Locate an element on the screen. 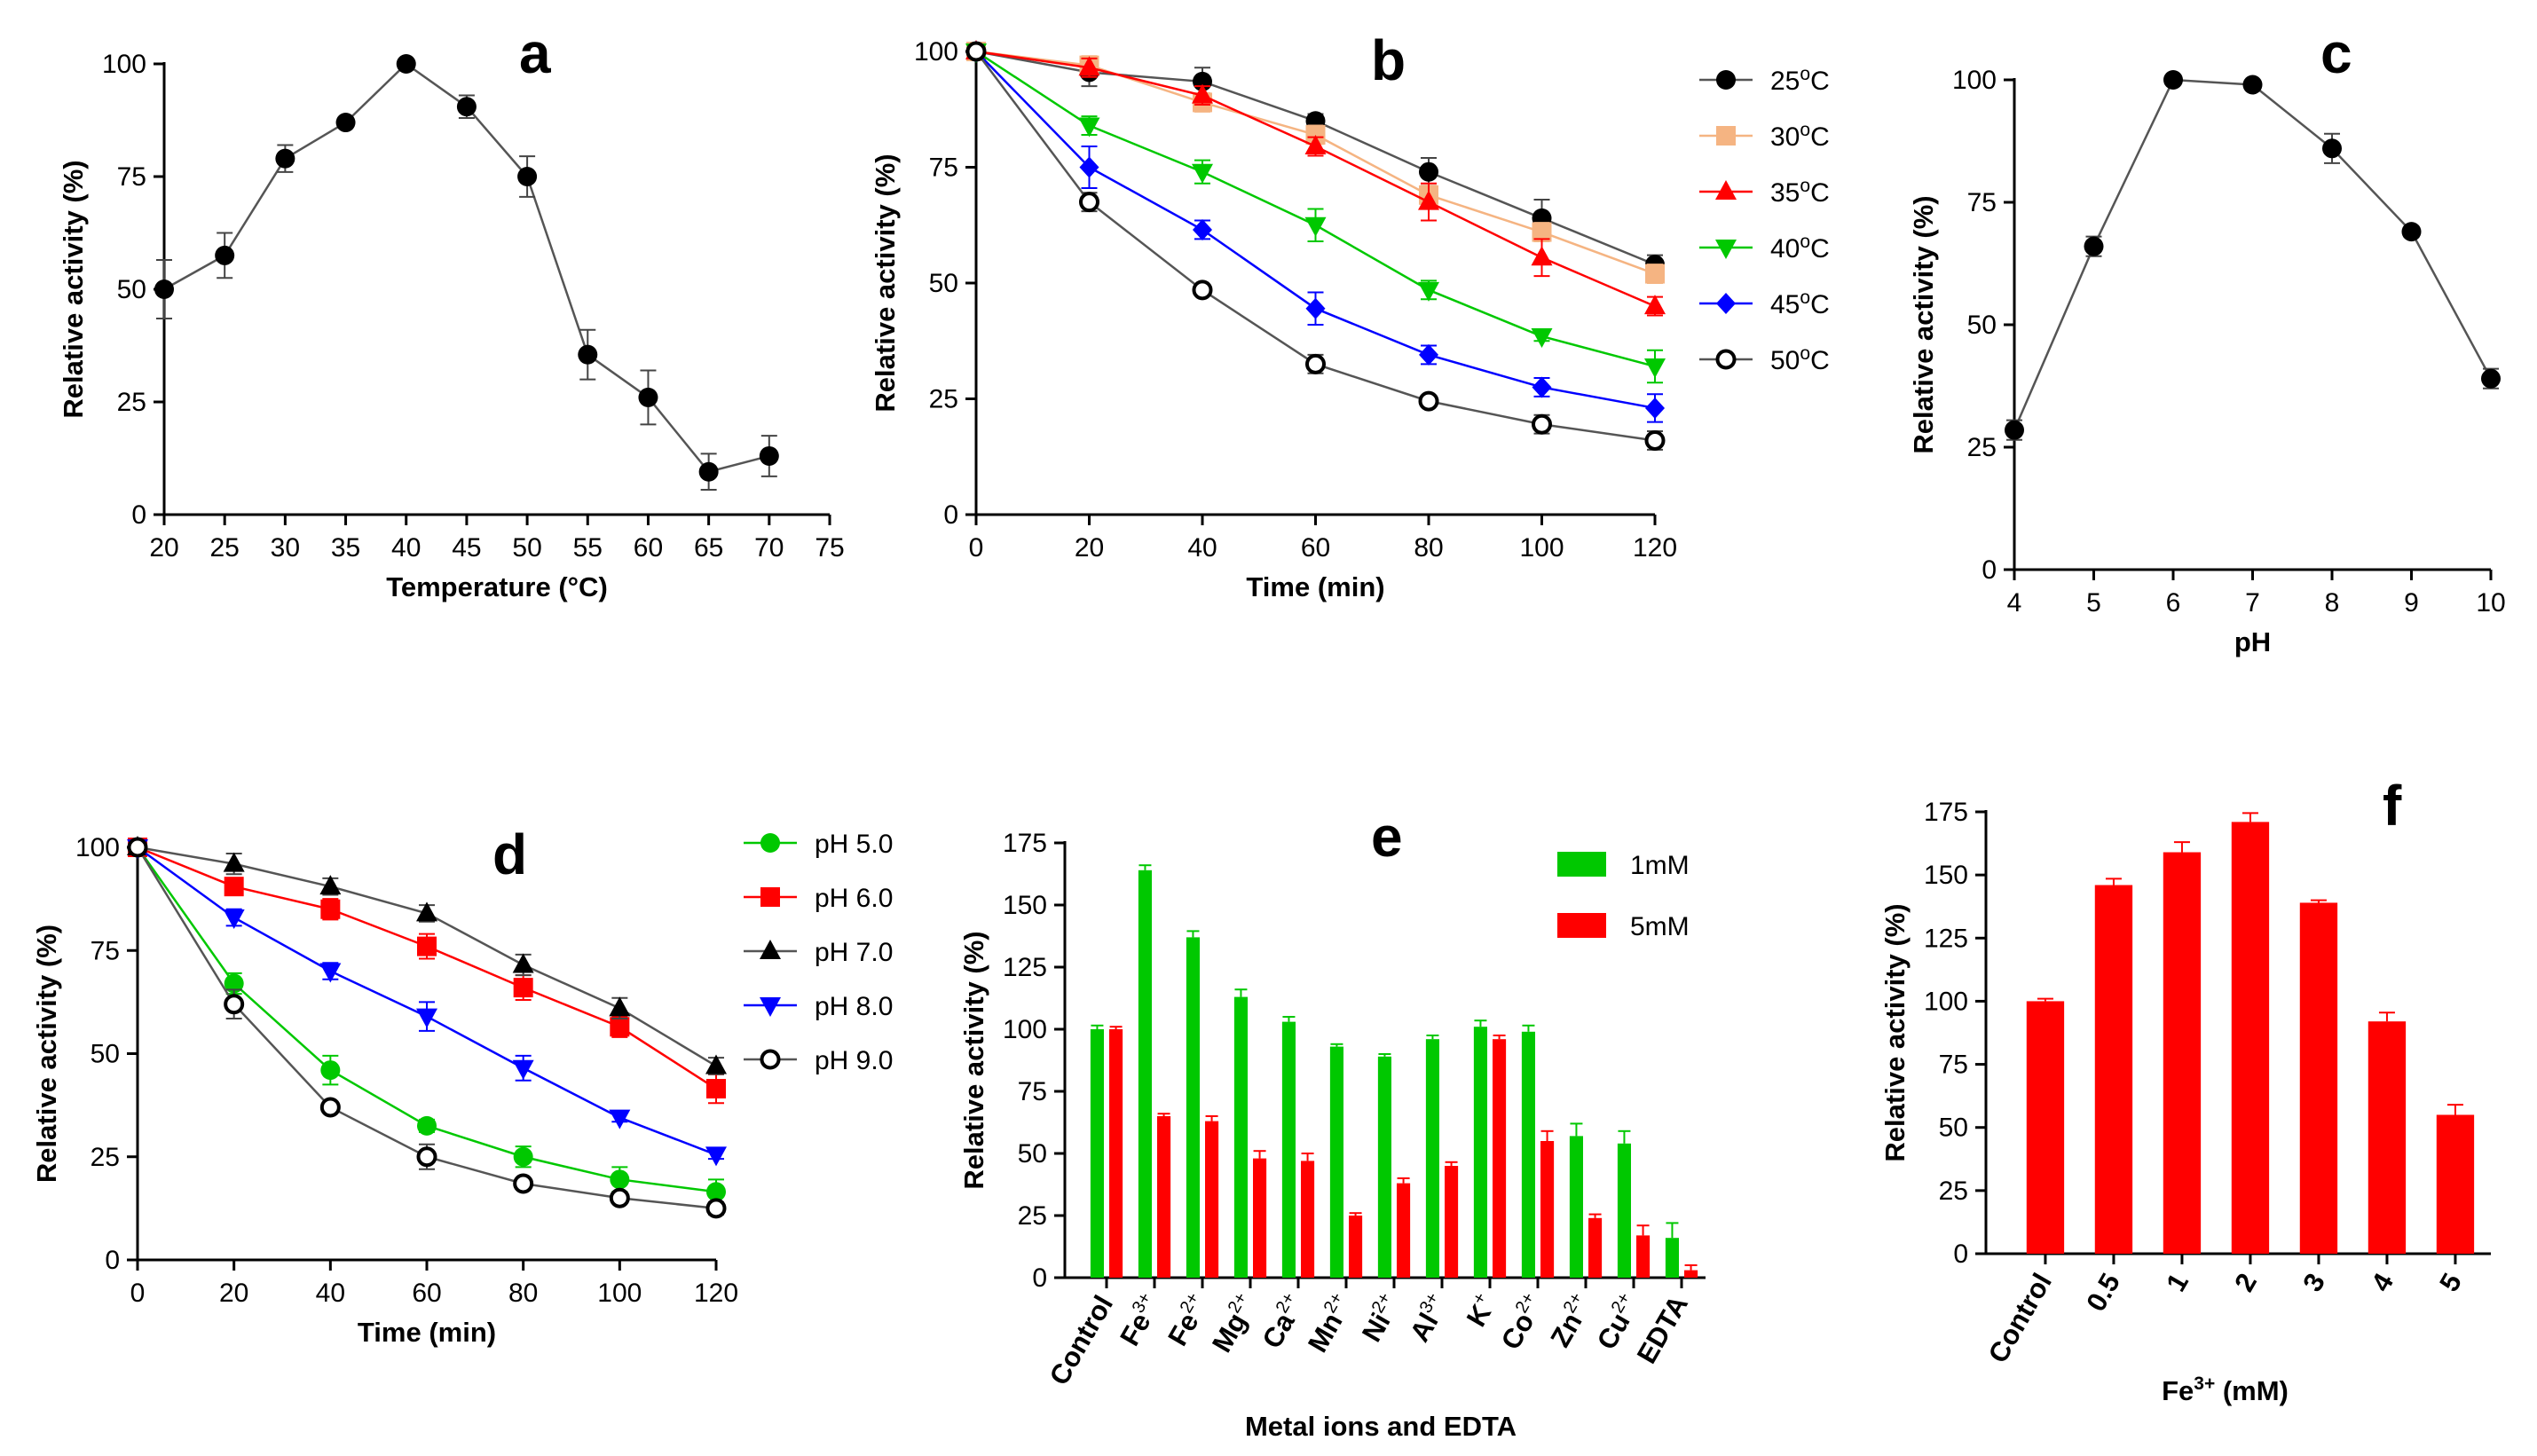  series-line is located at coordinates (467, 268).